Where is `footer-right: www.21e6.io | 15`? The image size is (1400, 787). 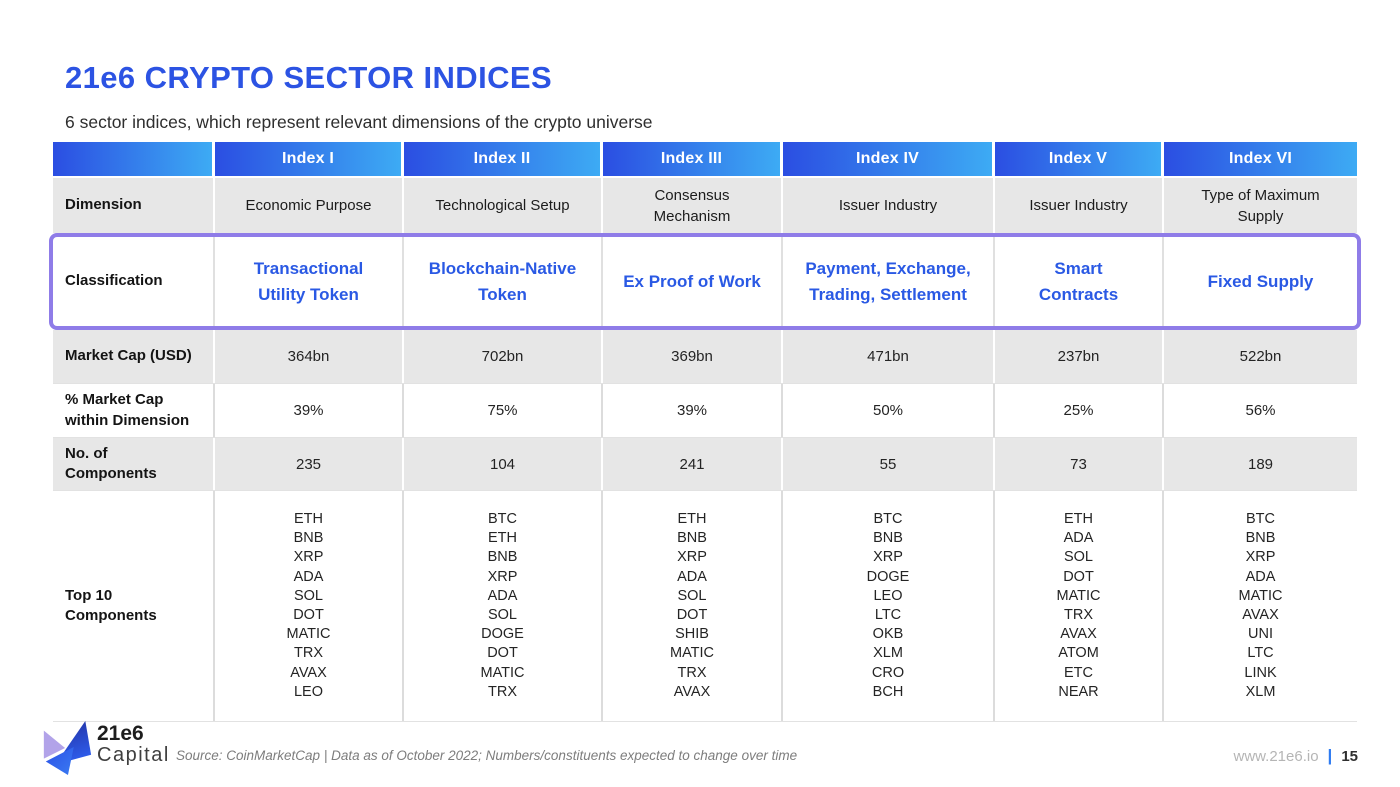
footer-right: www.21e6.io | 15 is located at coordinates (1295, 756).